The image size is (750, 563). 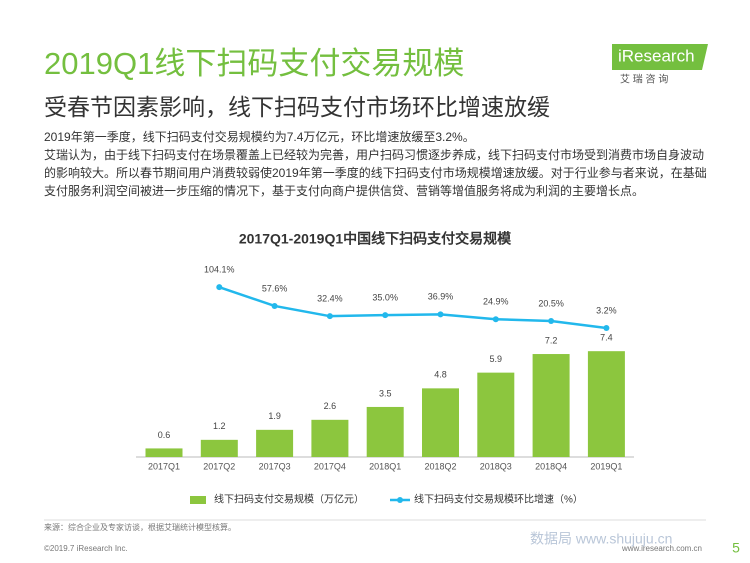 What do you see at coordinates (606, 310) in the screenshot?
I see `line-label: 3.2%` at bounding box center [606, 310].